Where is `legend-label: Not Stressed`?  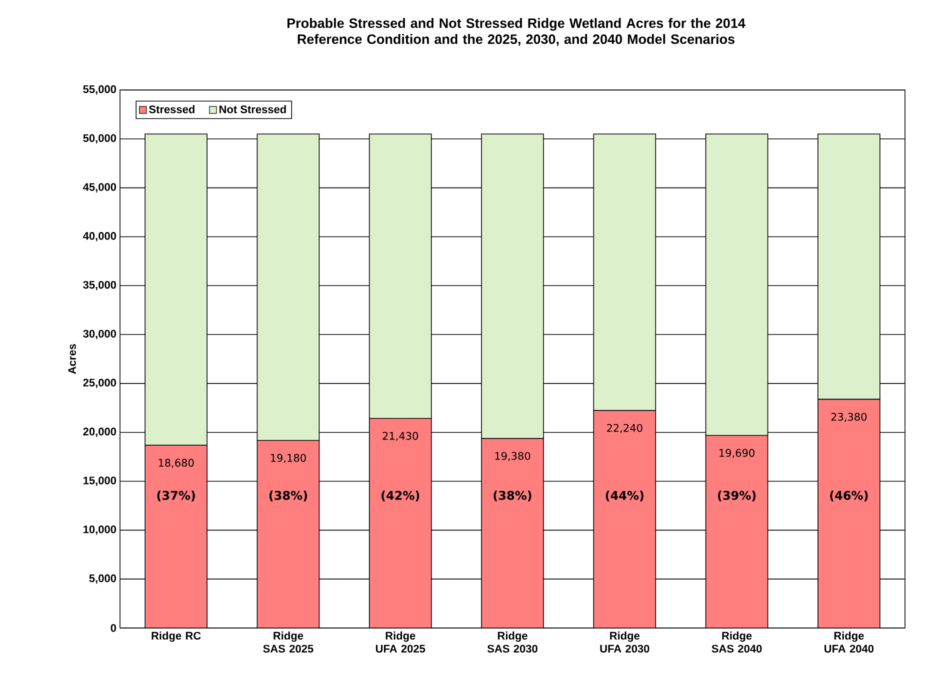
legend-label: Not Stressed is located at coordinates (253, 109).